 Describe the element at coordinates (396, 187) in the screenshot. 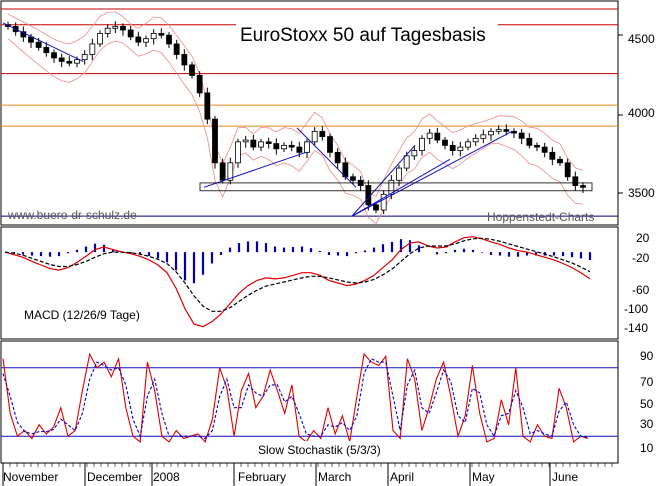

I see `support-box` at that location.